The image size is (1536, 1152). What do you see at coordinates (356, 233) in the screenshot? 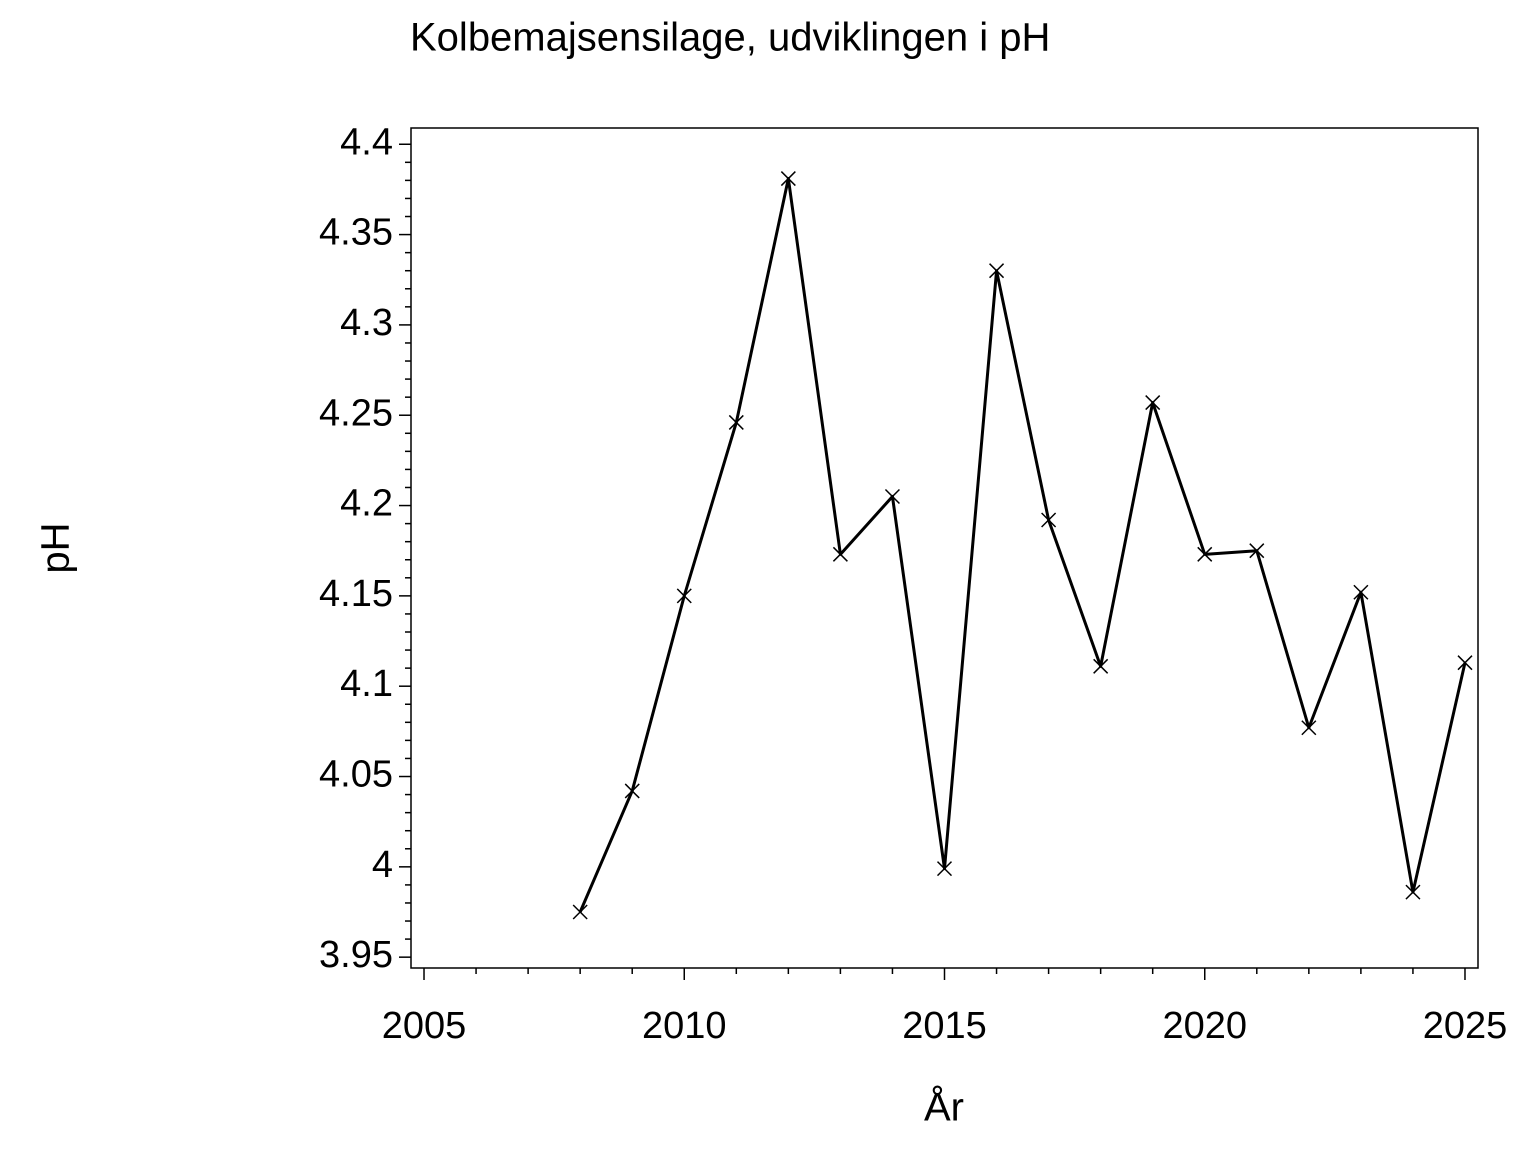
I see `y-tick-label: 4.35` at bounding box center [356, 233].